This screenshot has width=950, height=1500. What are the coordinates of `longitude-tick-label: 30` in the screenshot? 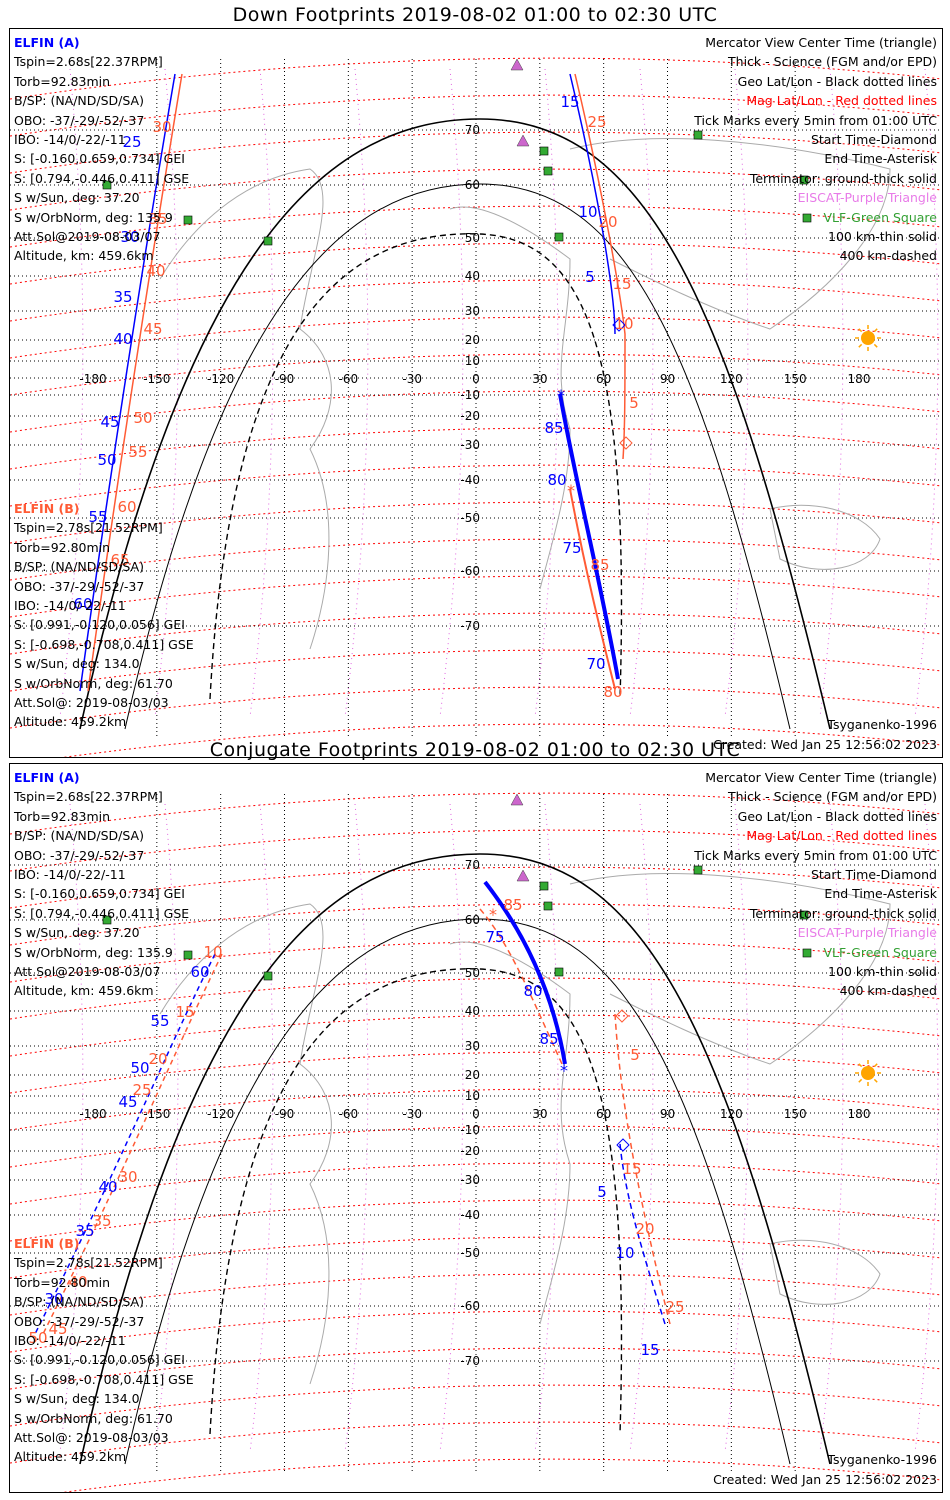 It's located at (539, 1114).